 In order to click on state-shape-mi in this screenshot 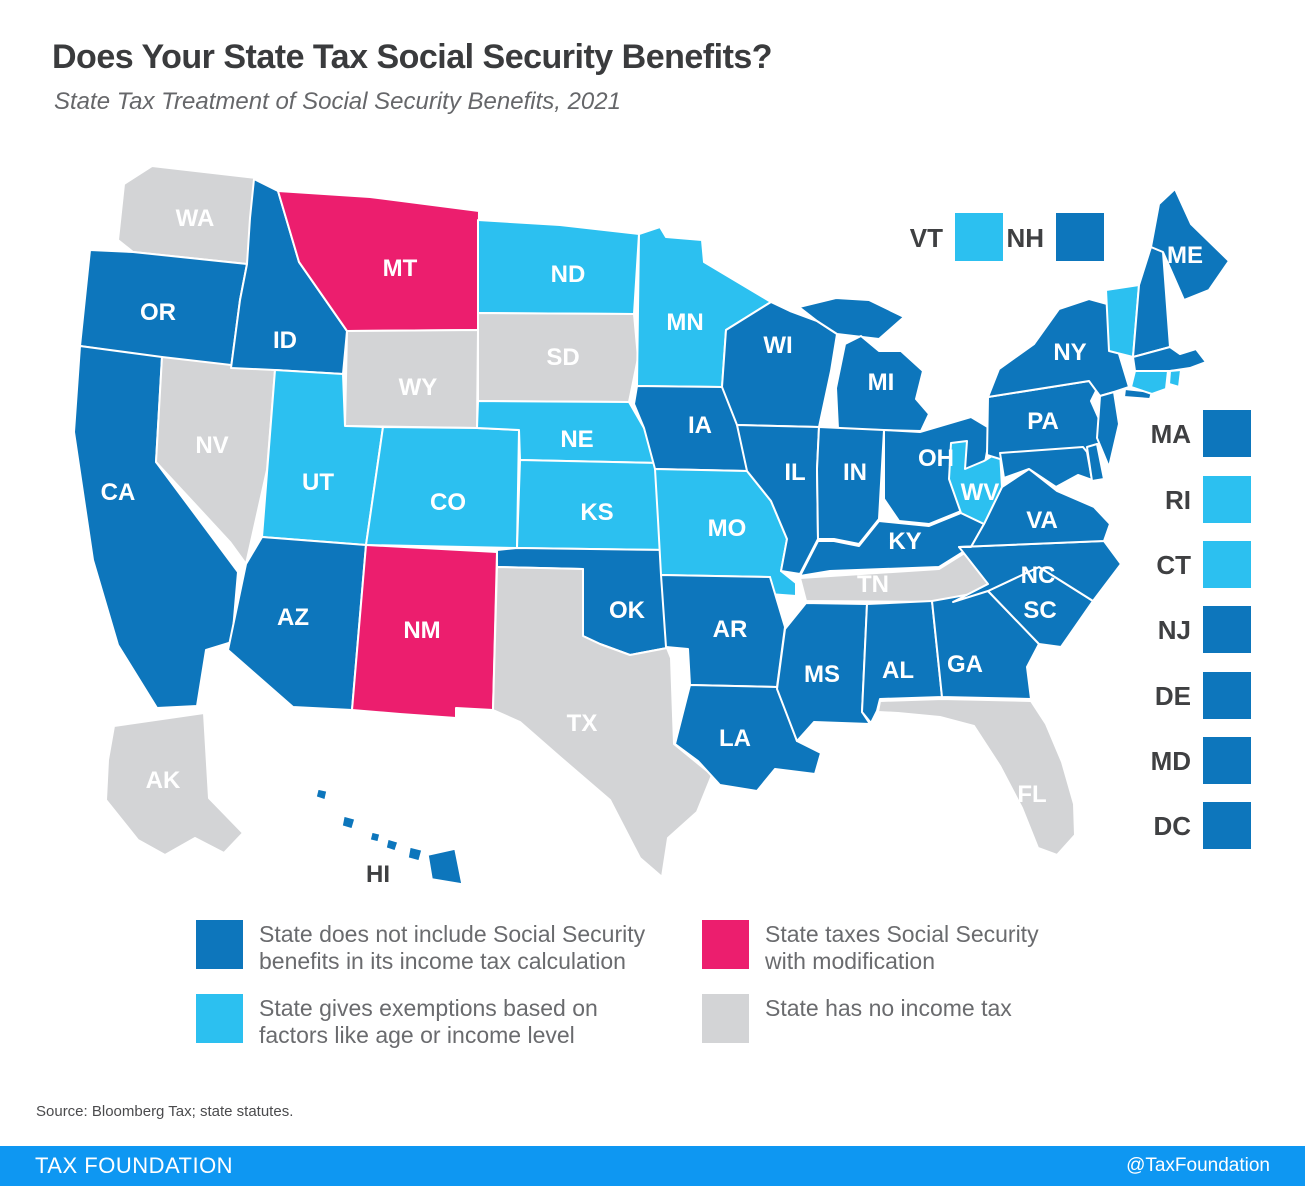, I will do `click(882, 383)`.